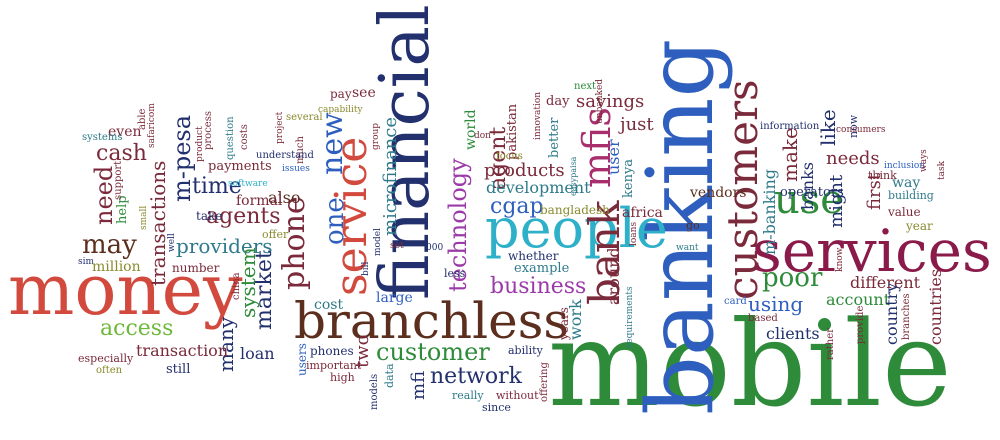  What do you see at coordinates (106, 358) in the screenshot?
I see `word-especially: especially` at bounding box center [106, 358].